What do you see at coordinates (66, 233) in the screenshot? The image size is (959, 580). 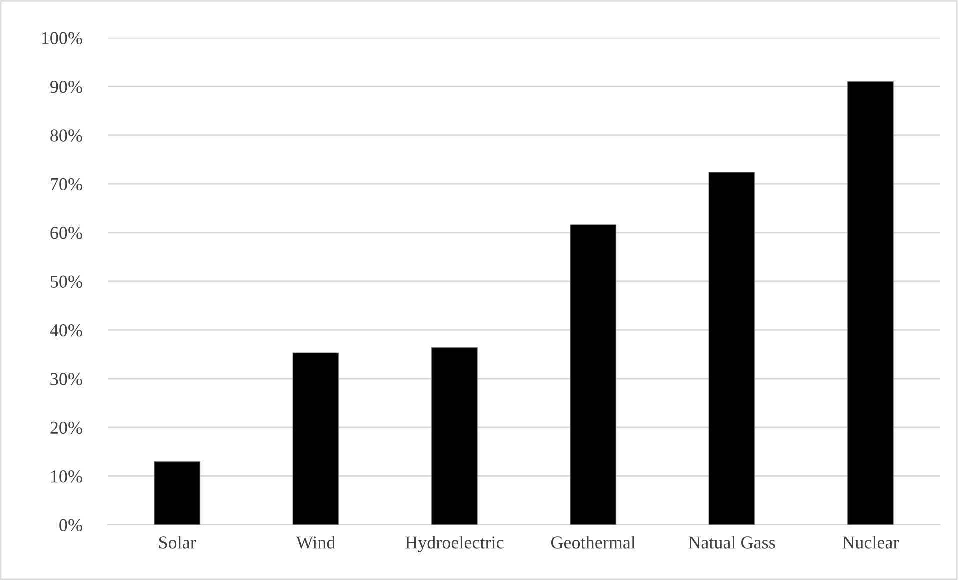 I see `y-tick-label: 60%` at bounding box center [66, 233].